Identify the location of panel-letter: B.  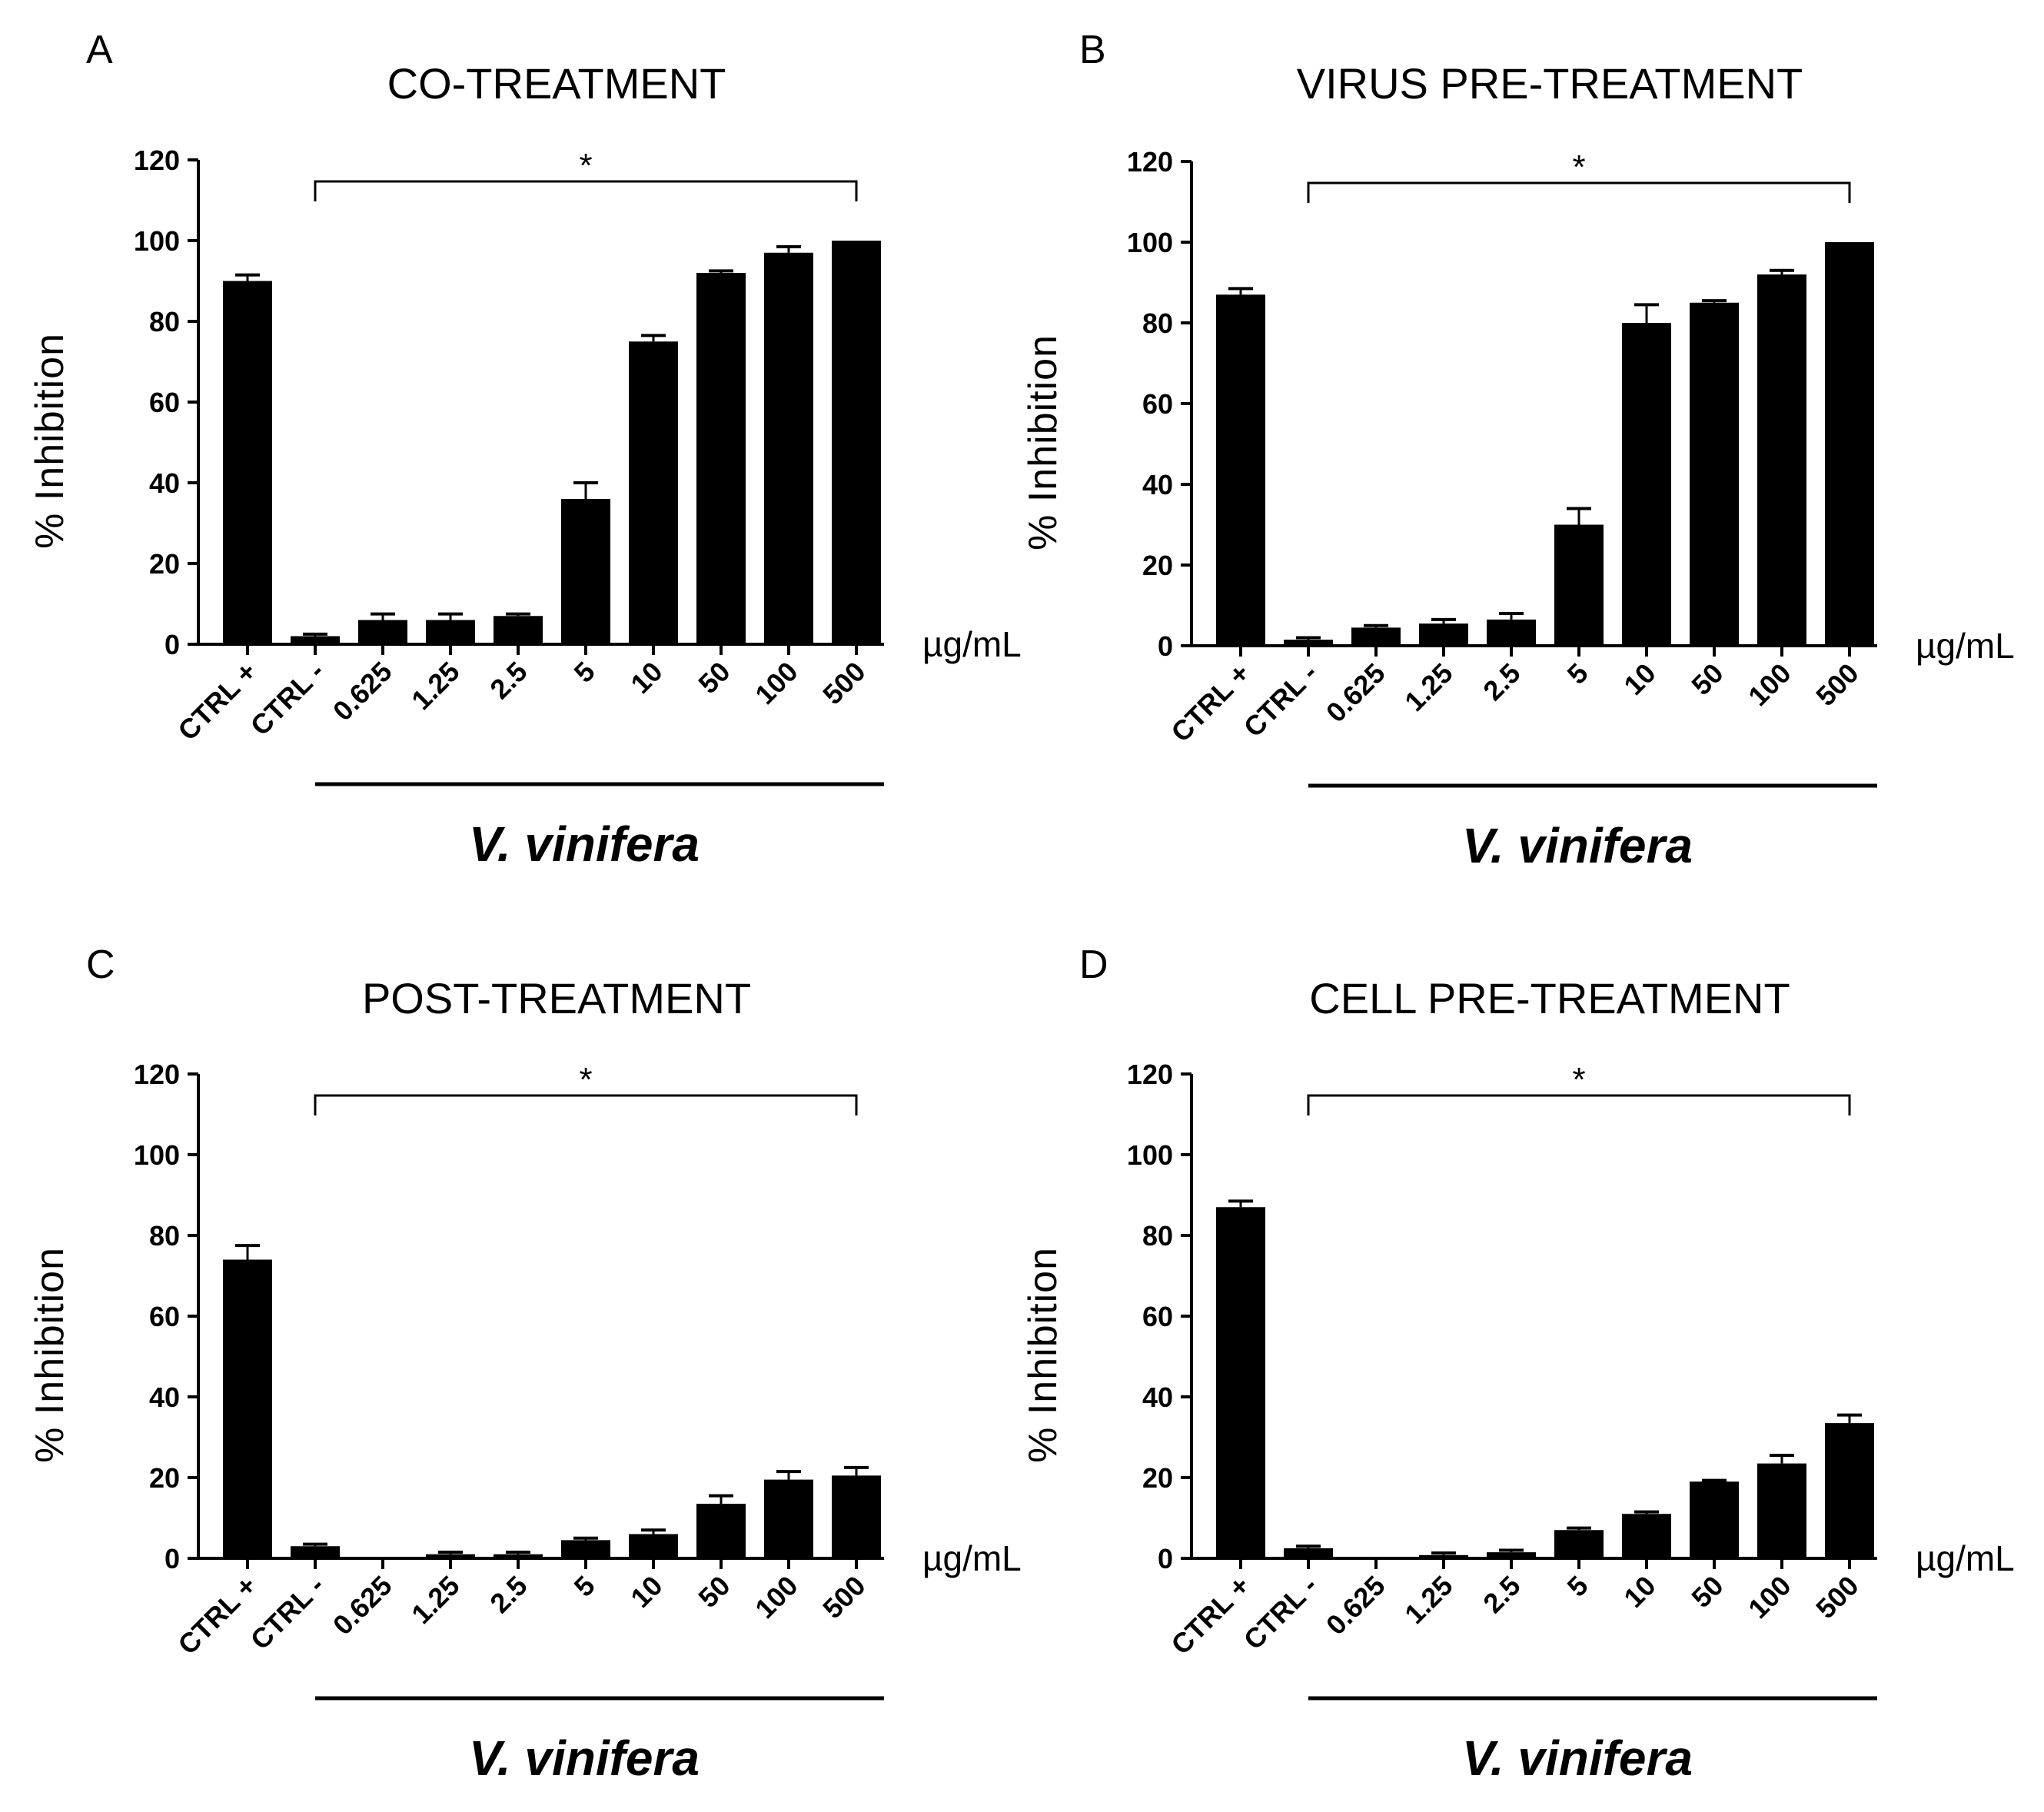
(1093, 50).